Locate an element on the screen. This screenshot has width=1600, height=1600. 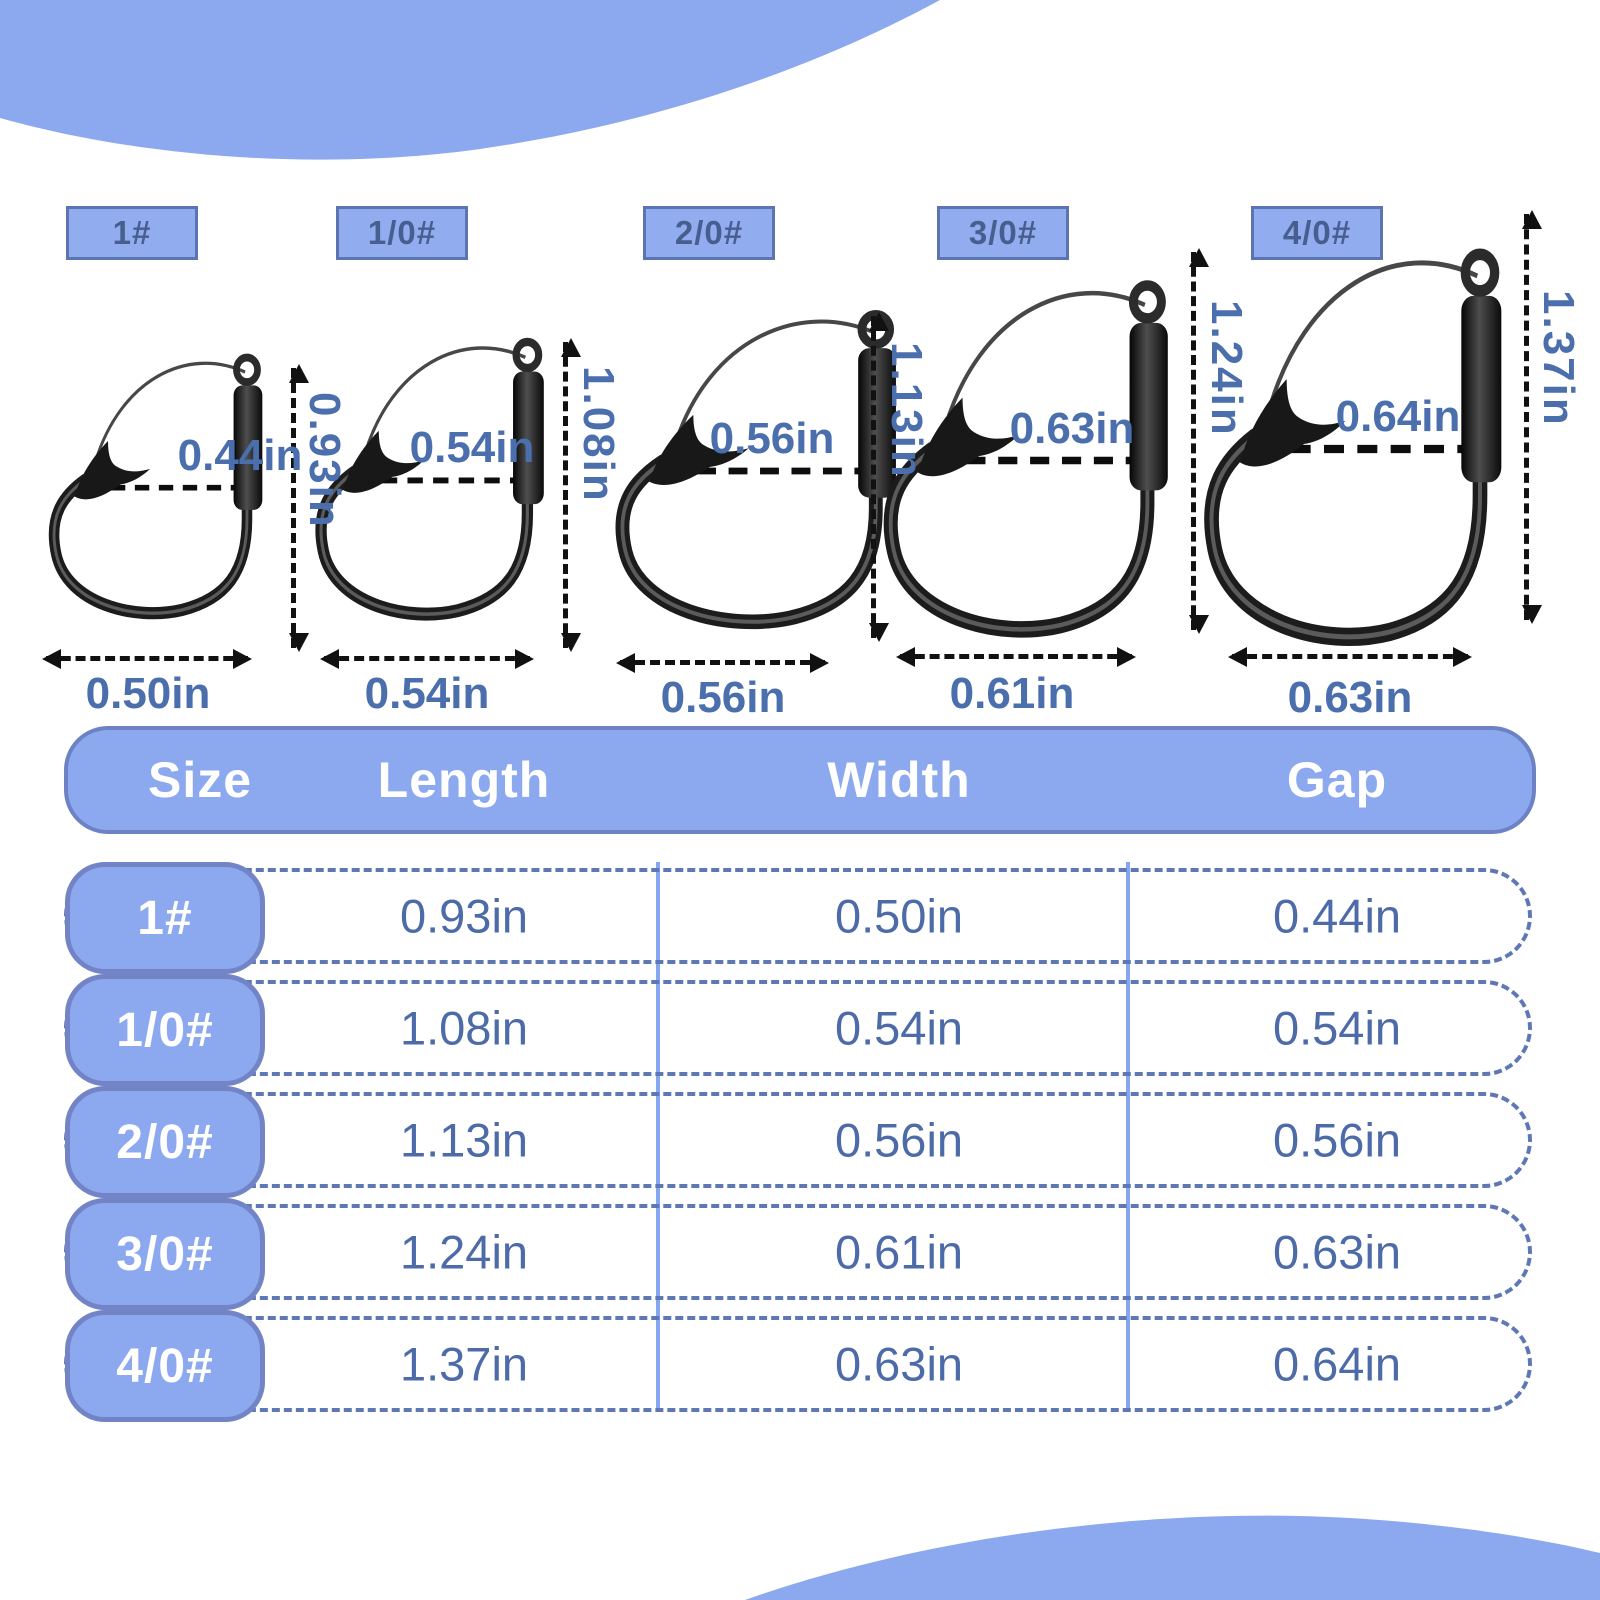
gap-label-3: 0.56in is located at coordinates (772, 438).